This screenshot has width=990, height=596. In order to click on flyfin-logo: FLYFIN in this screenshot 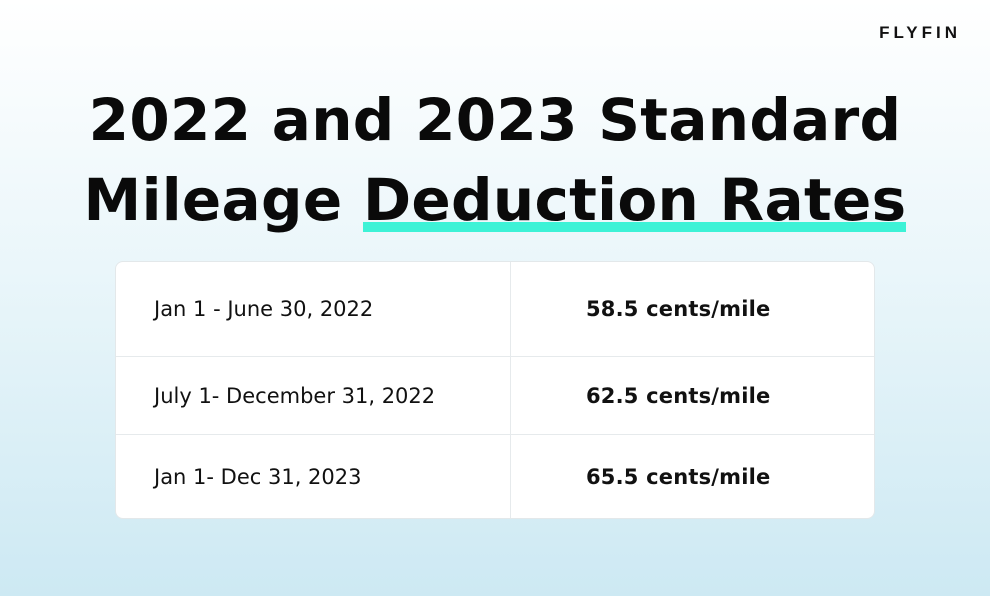, I will do `click(920, 32)`.